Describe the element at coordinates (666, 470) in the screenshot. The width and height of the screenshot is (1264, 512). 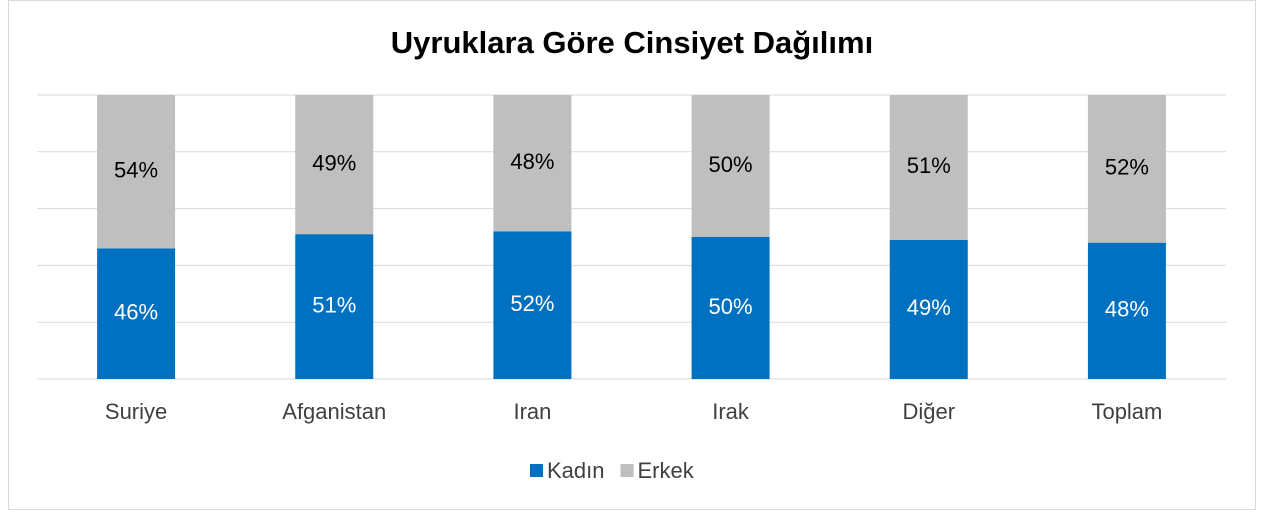
I see `legend-label: Erkek` at that location.